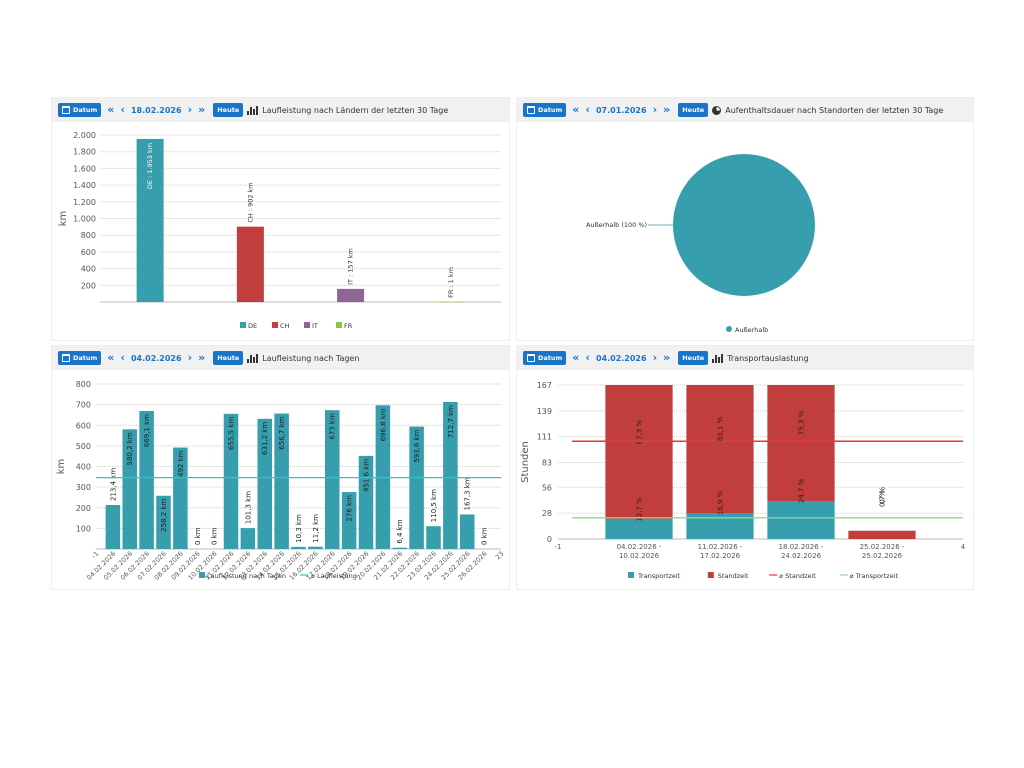 Image resolution: width=1024 pixels, height=768 pixels. I want to click on x-tick-label: 17.02.2026, so click(720, 556).